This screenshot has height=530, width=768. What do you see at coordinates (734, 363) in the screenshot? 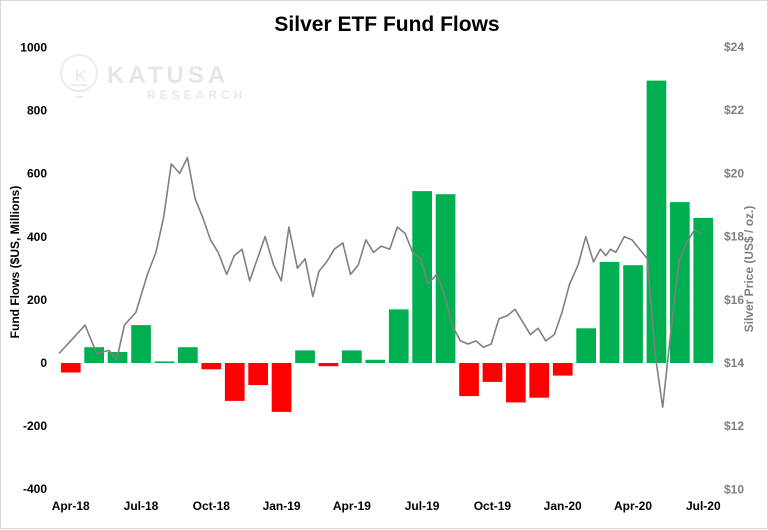
I see `right-tick-label: $14` at bounding box center [734, 363].